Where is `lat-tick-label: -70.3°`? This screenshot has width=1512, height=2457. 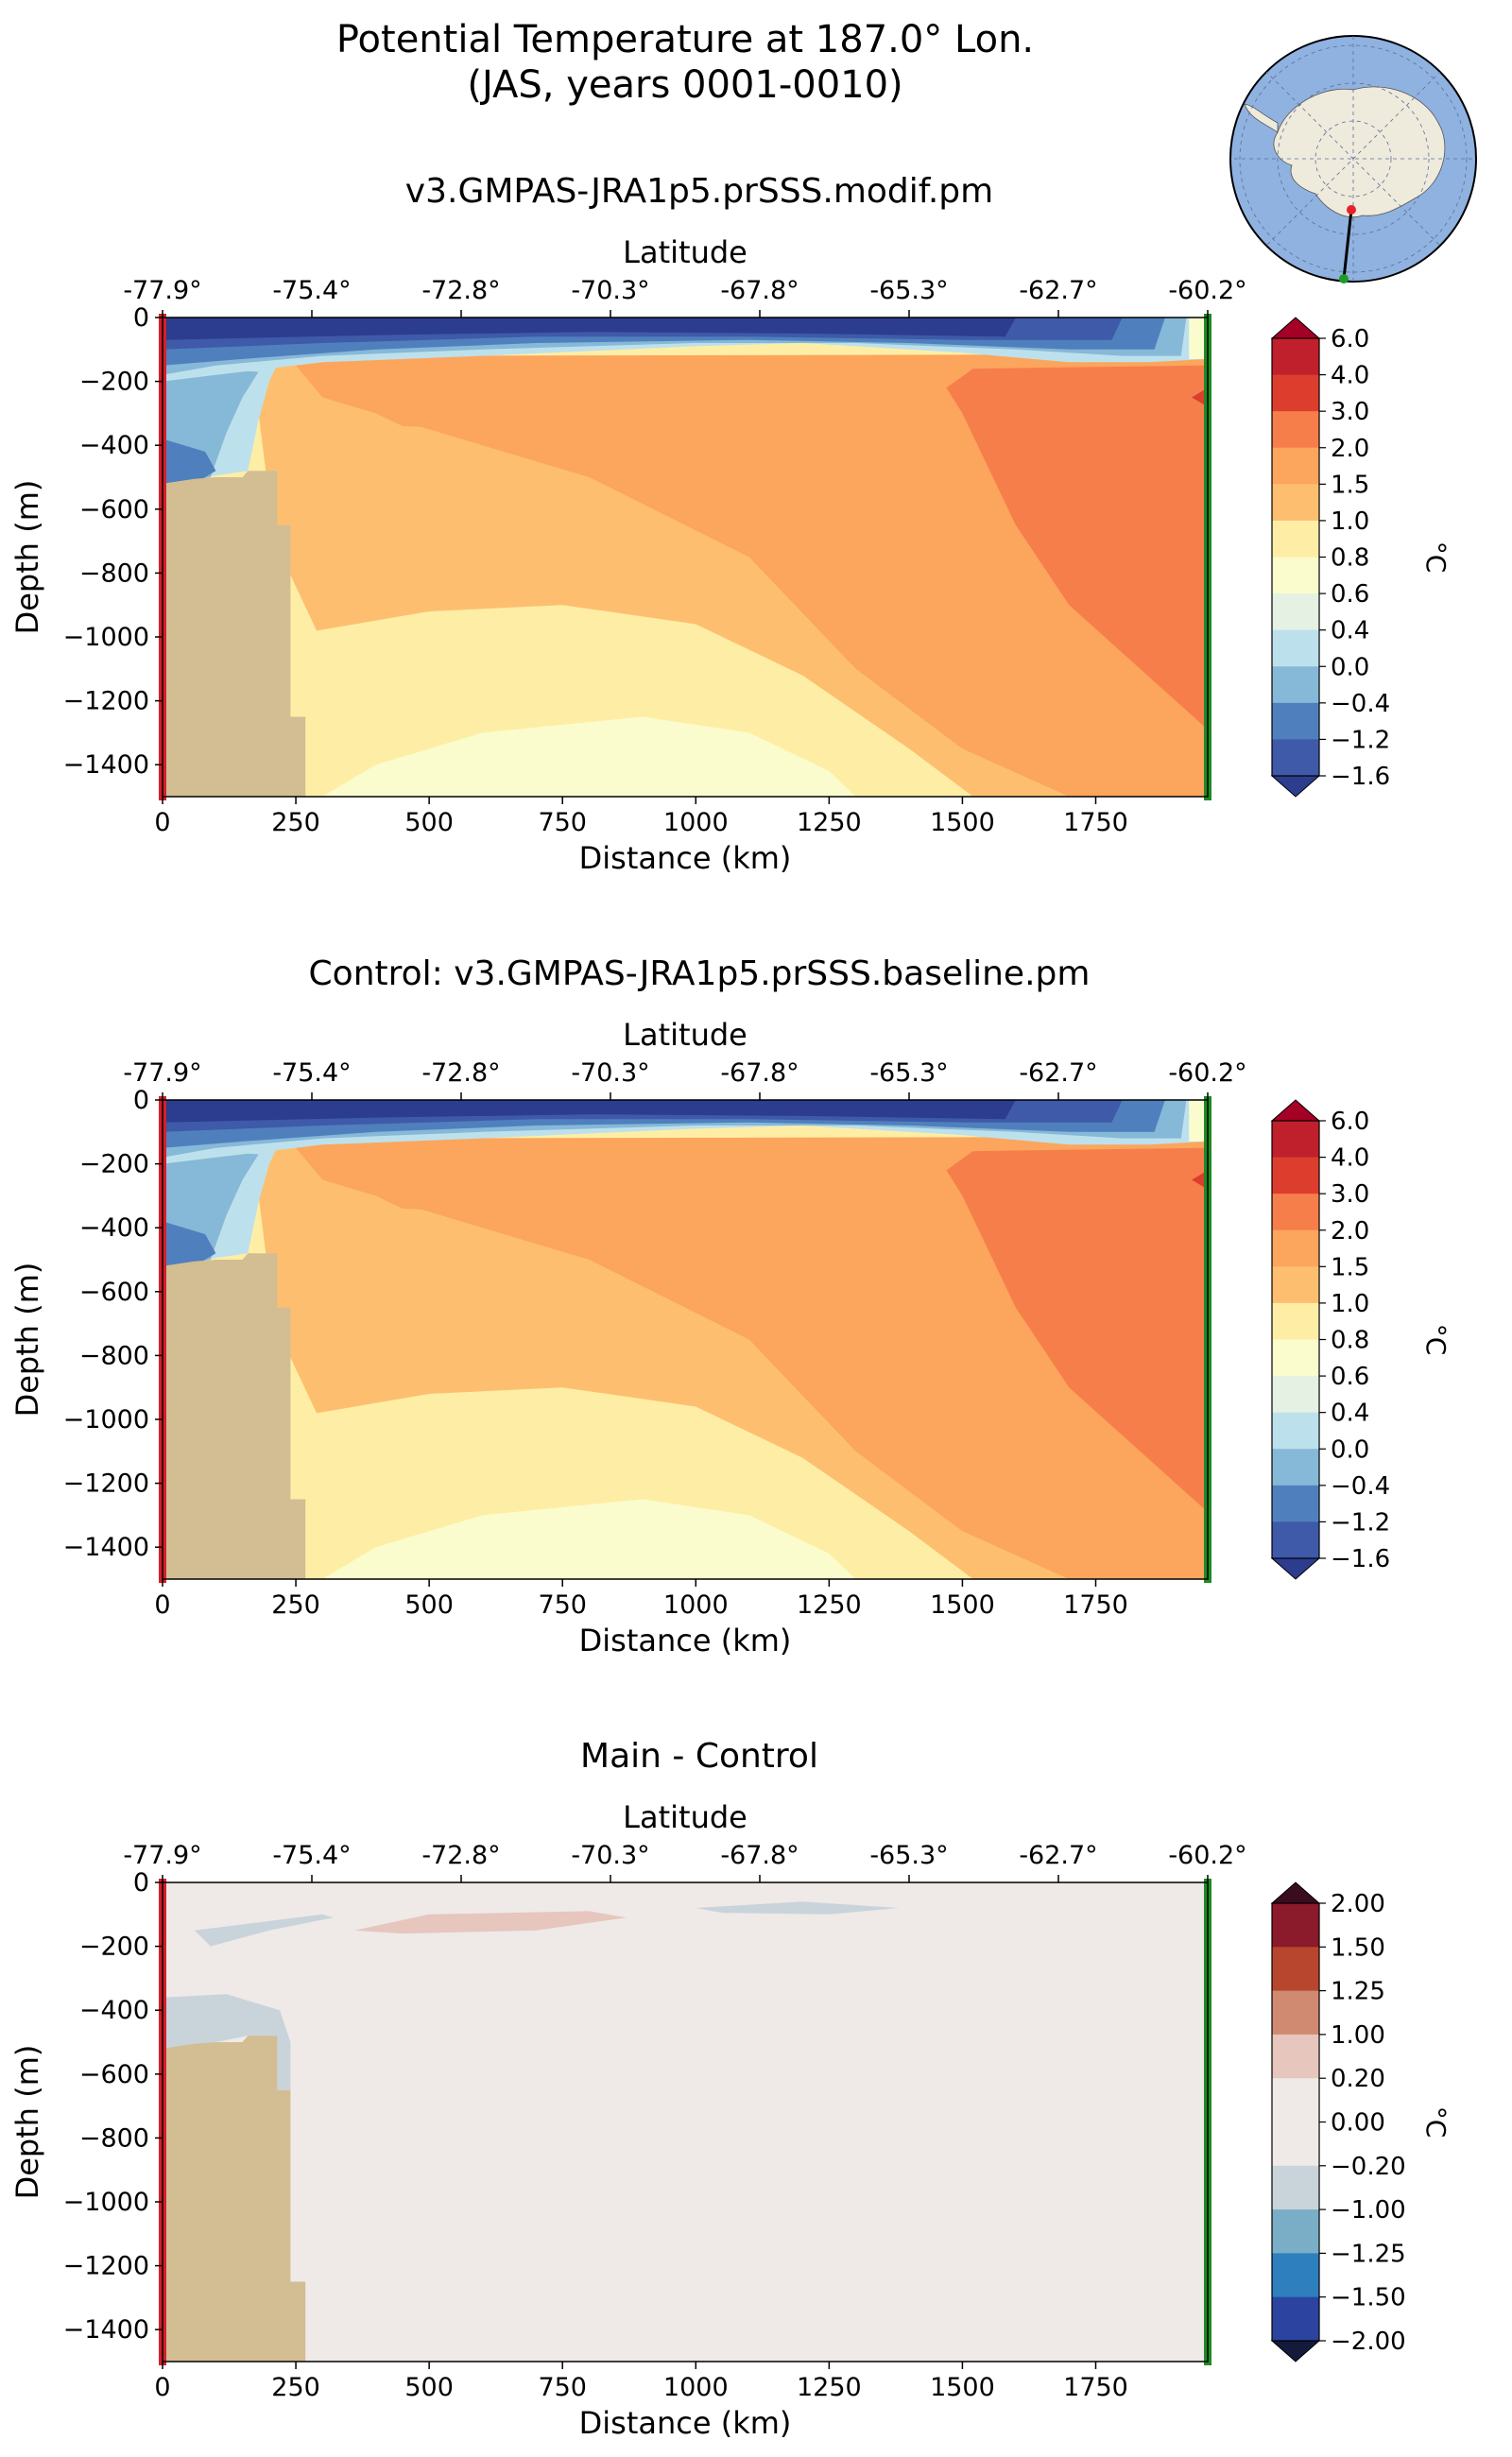 lat-tick-label: -70.3° is located at coordinates (610, 1855).